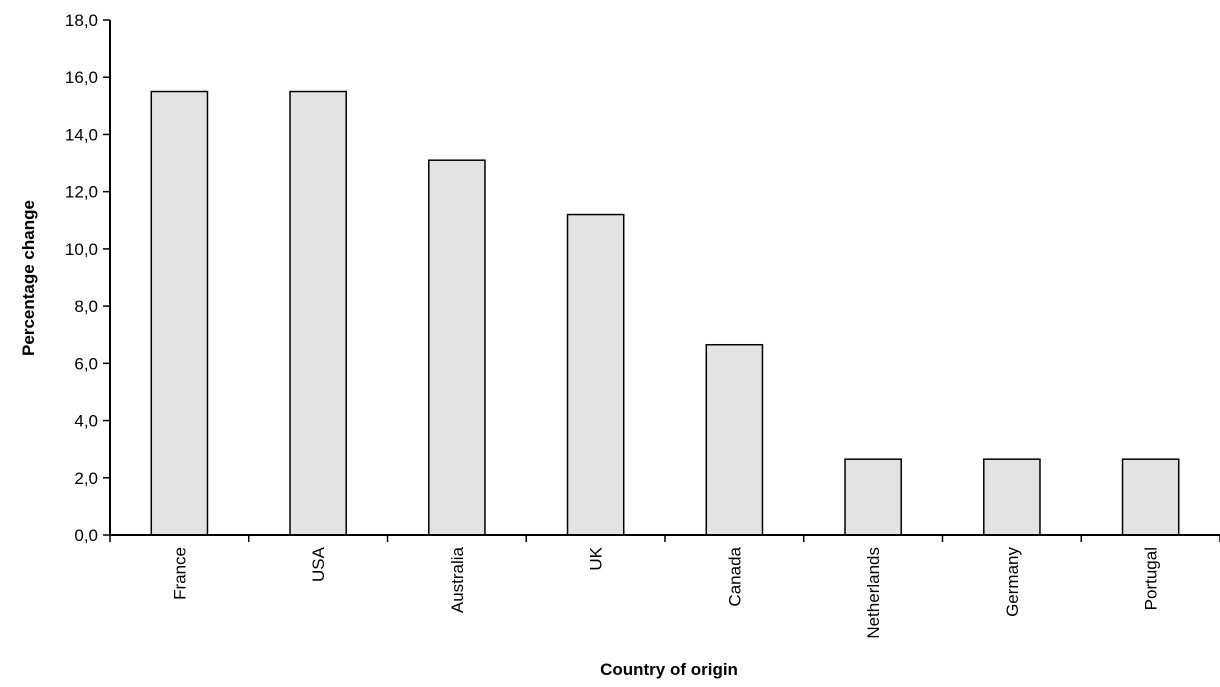 The width and height of the screenshot is (1220, 687). Describe the element at coordinates (179, 573) in the screenshot. I see `x-category-label: France` at that location.